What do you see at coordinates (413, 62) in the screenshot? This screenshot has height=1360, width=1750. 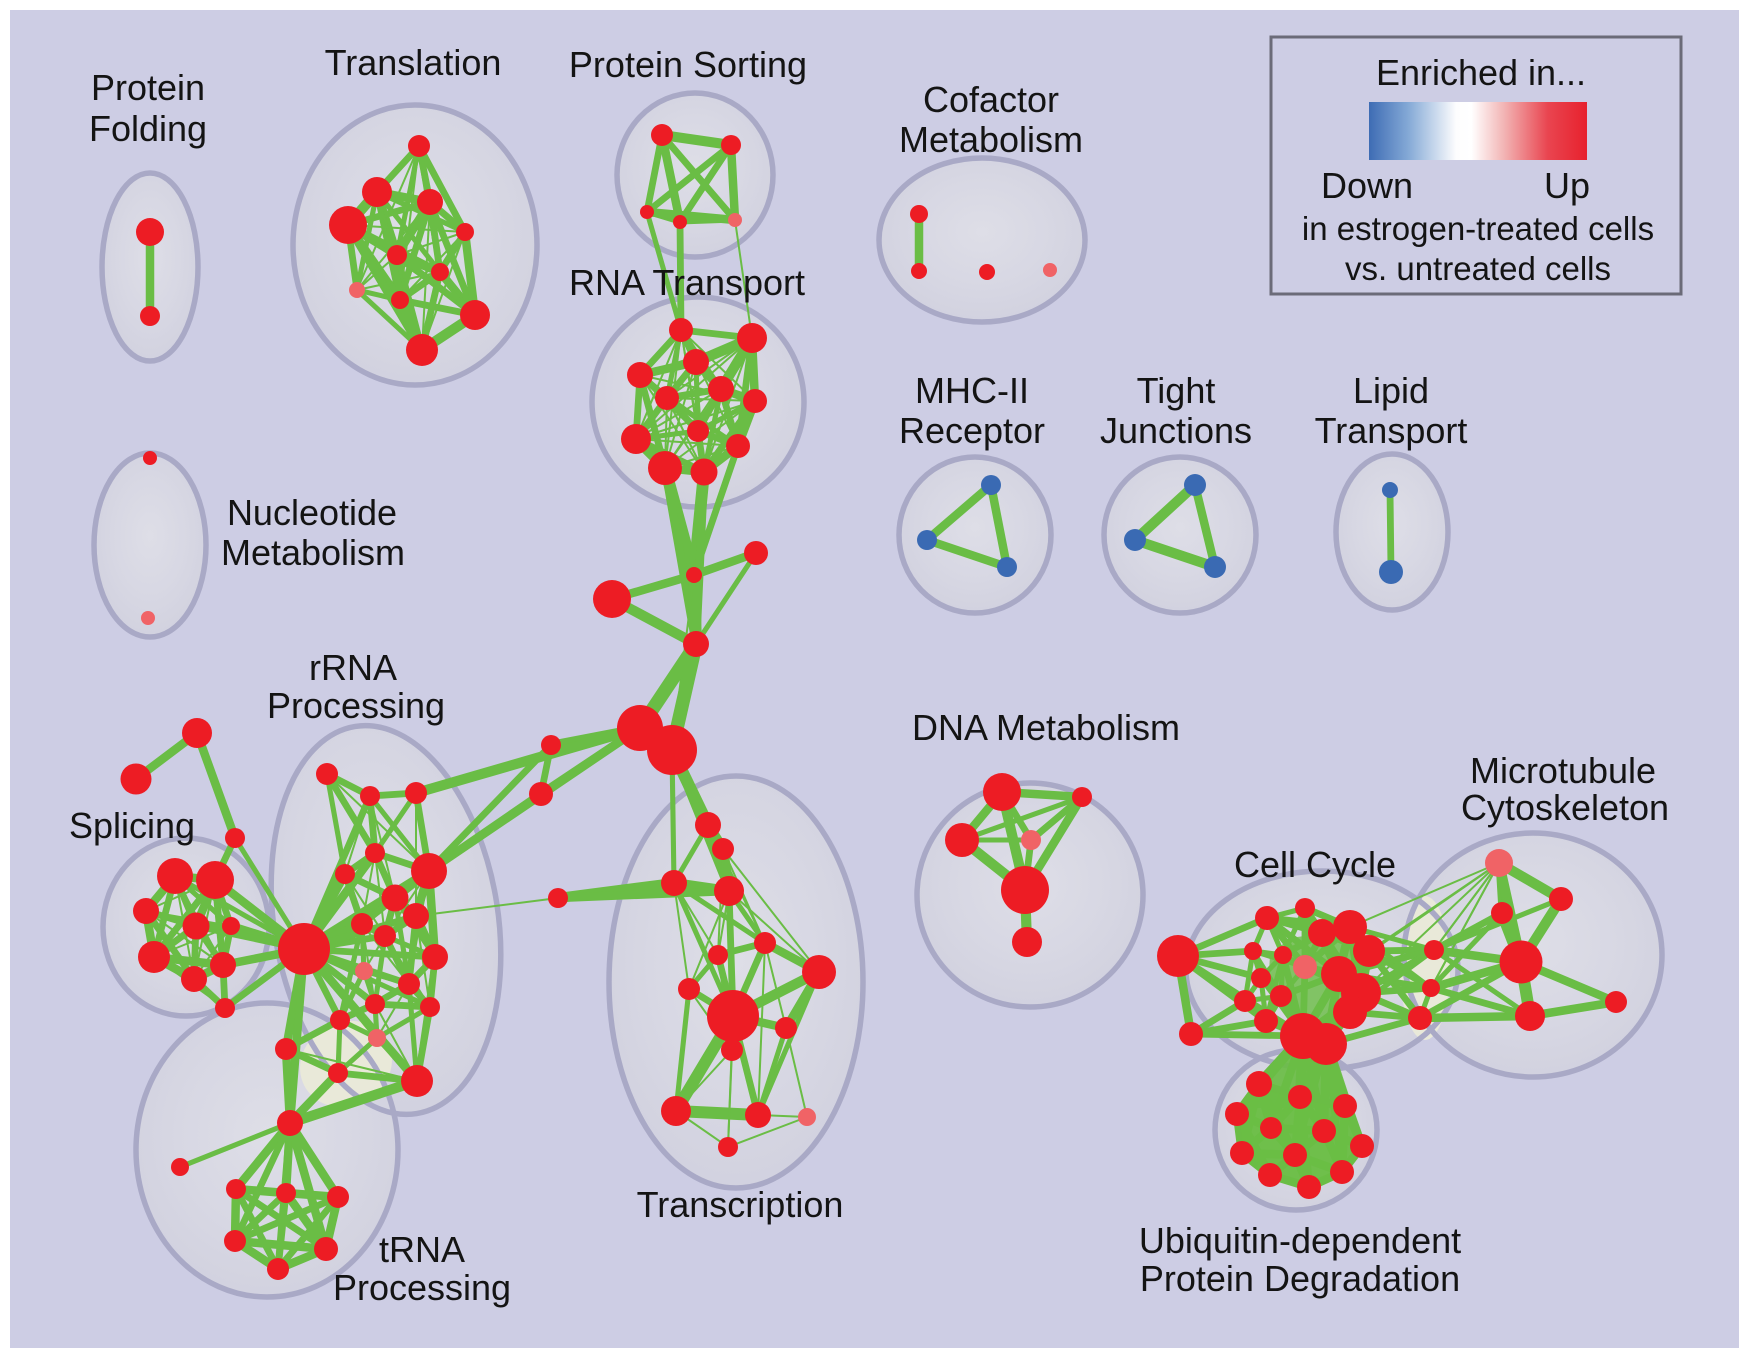 I see `svg-text: Translation` at bounding box center [413, 62].